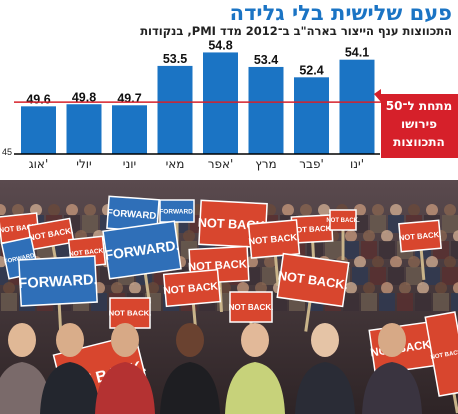 This screenshot has height=414, width=458. I want to click on bar-value-label: 54.1, so click(357, 53).